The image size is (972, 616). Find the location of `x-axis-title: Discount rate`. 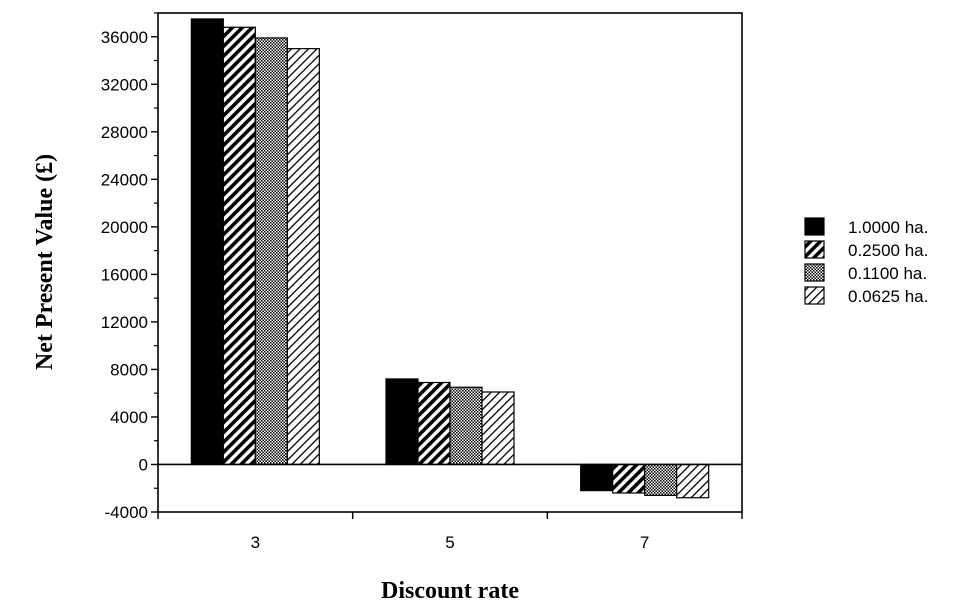

x-axis-title: Discount rate is located at coordinates (450, 591).